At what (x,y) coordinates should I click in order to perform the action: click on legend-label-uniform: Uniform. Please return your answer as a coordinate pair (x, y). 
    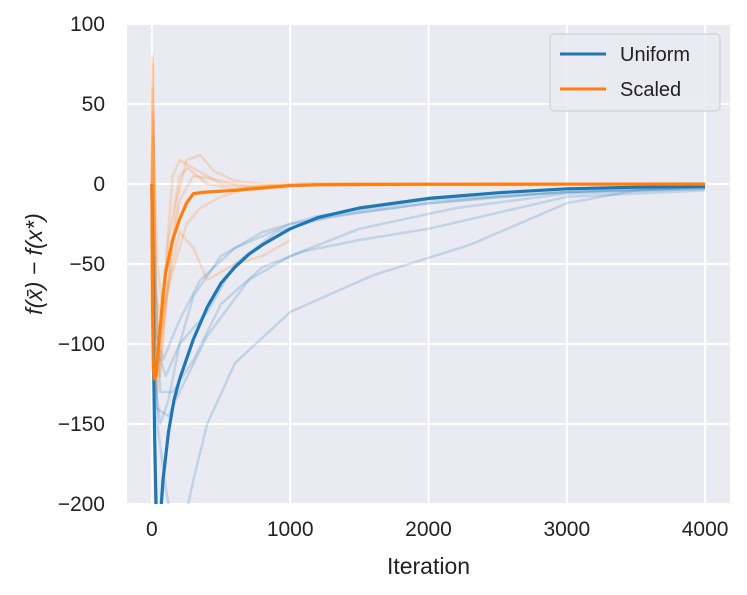
    Looking at the image, I should click on (655, 55).